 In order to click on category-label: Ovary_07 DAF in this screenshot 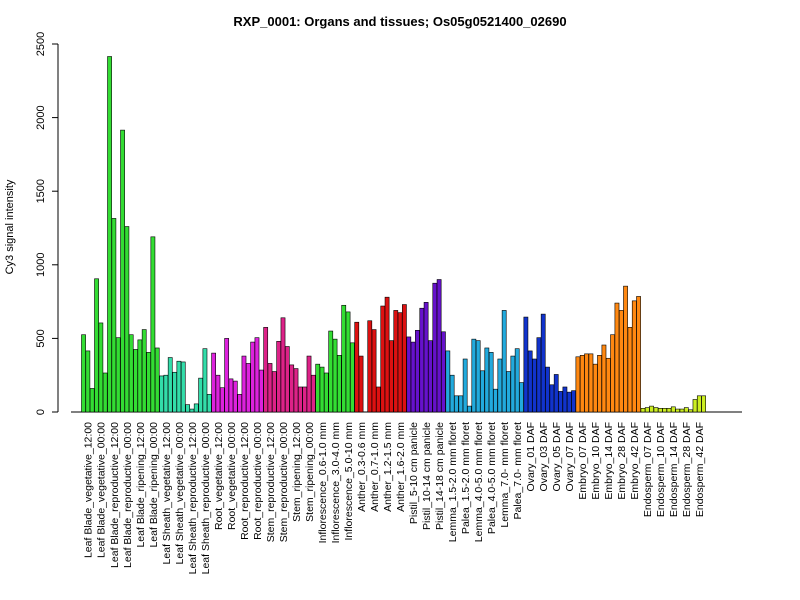, I will do `click(570, 456)`.